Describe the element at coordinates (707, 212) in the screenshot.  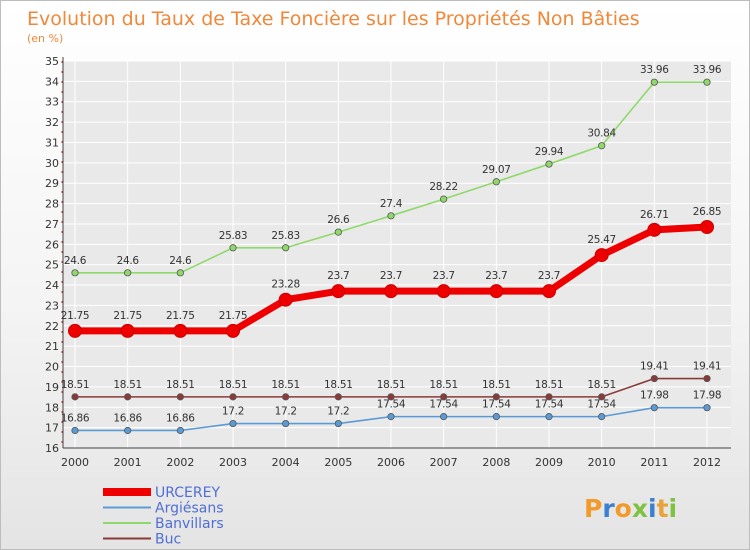
I see `data-label: 26.85` at that location.